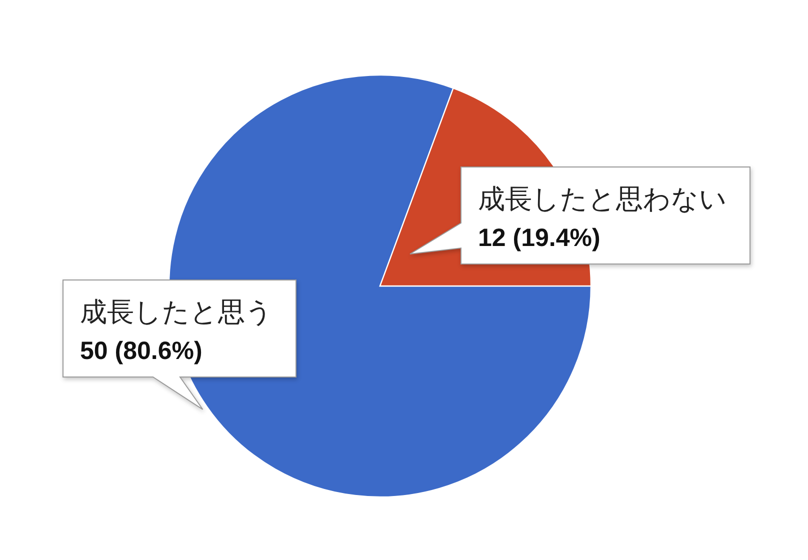 This screenshot has width=808, height=560. I want to click on data-label: 50 (80.6%), so click(141, 351).